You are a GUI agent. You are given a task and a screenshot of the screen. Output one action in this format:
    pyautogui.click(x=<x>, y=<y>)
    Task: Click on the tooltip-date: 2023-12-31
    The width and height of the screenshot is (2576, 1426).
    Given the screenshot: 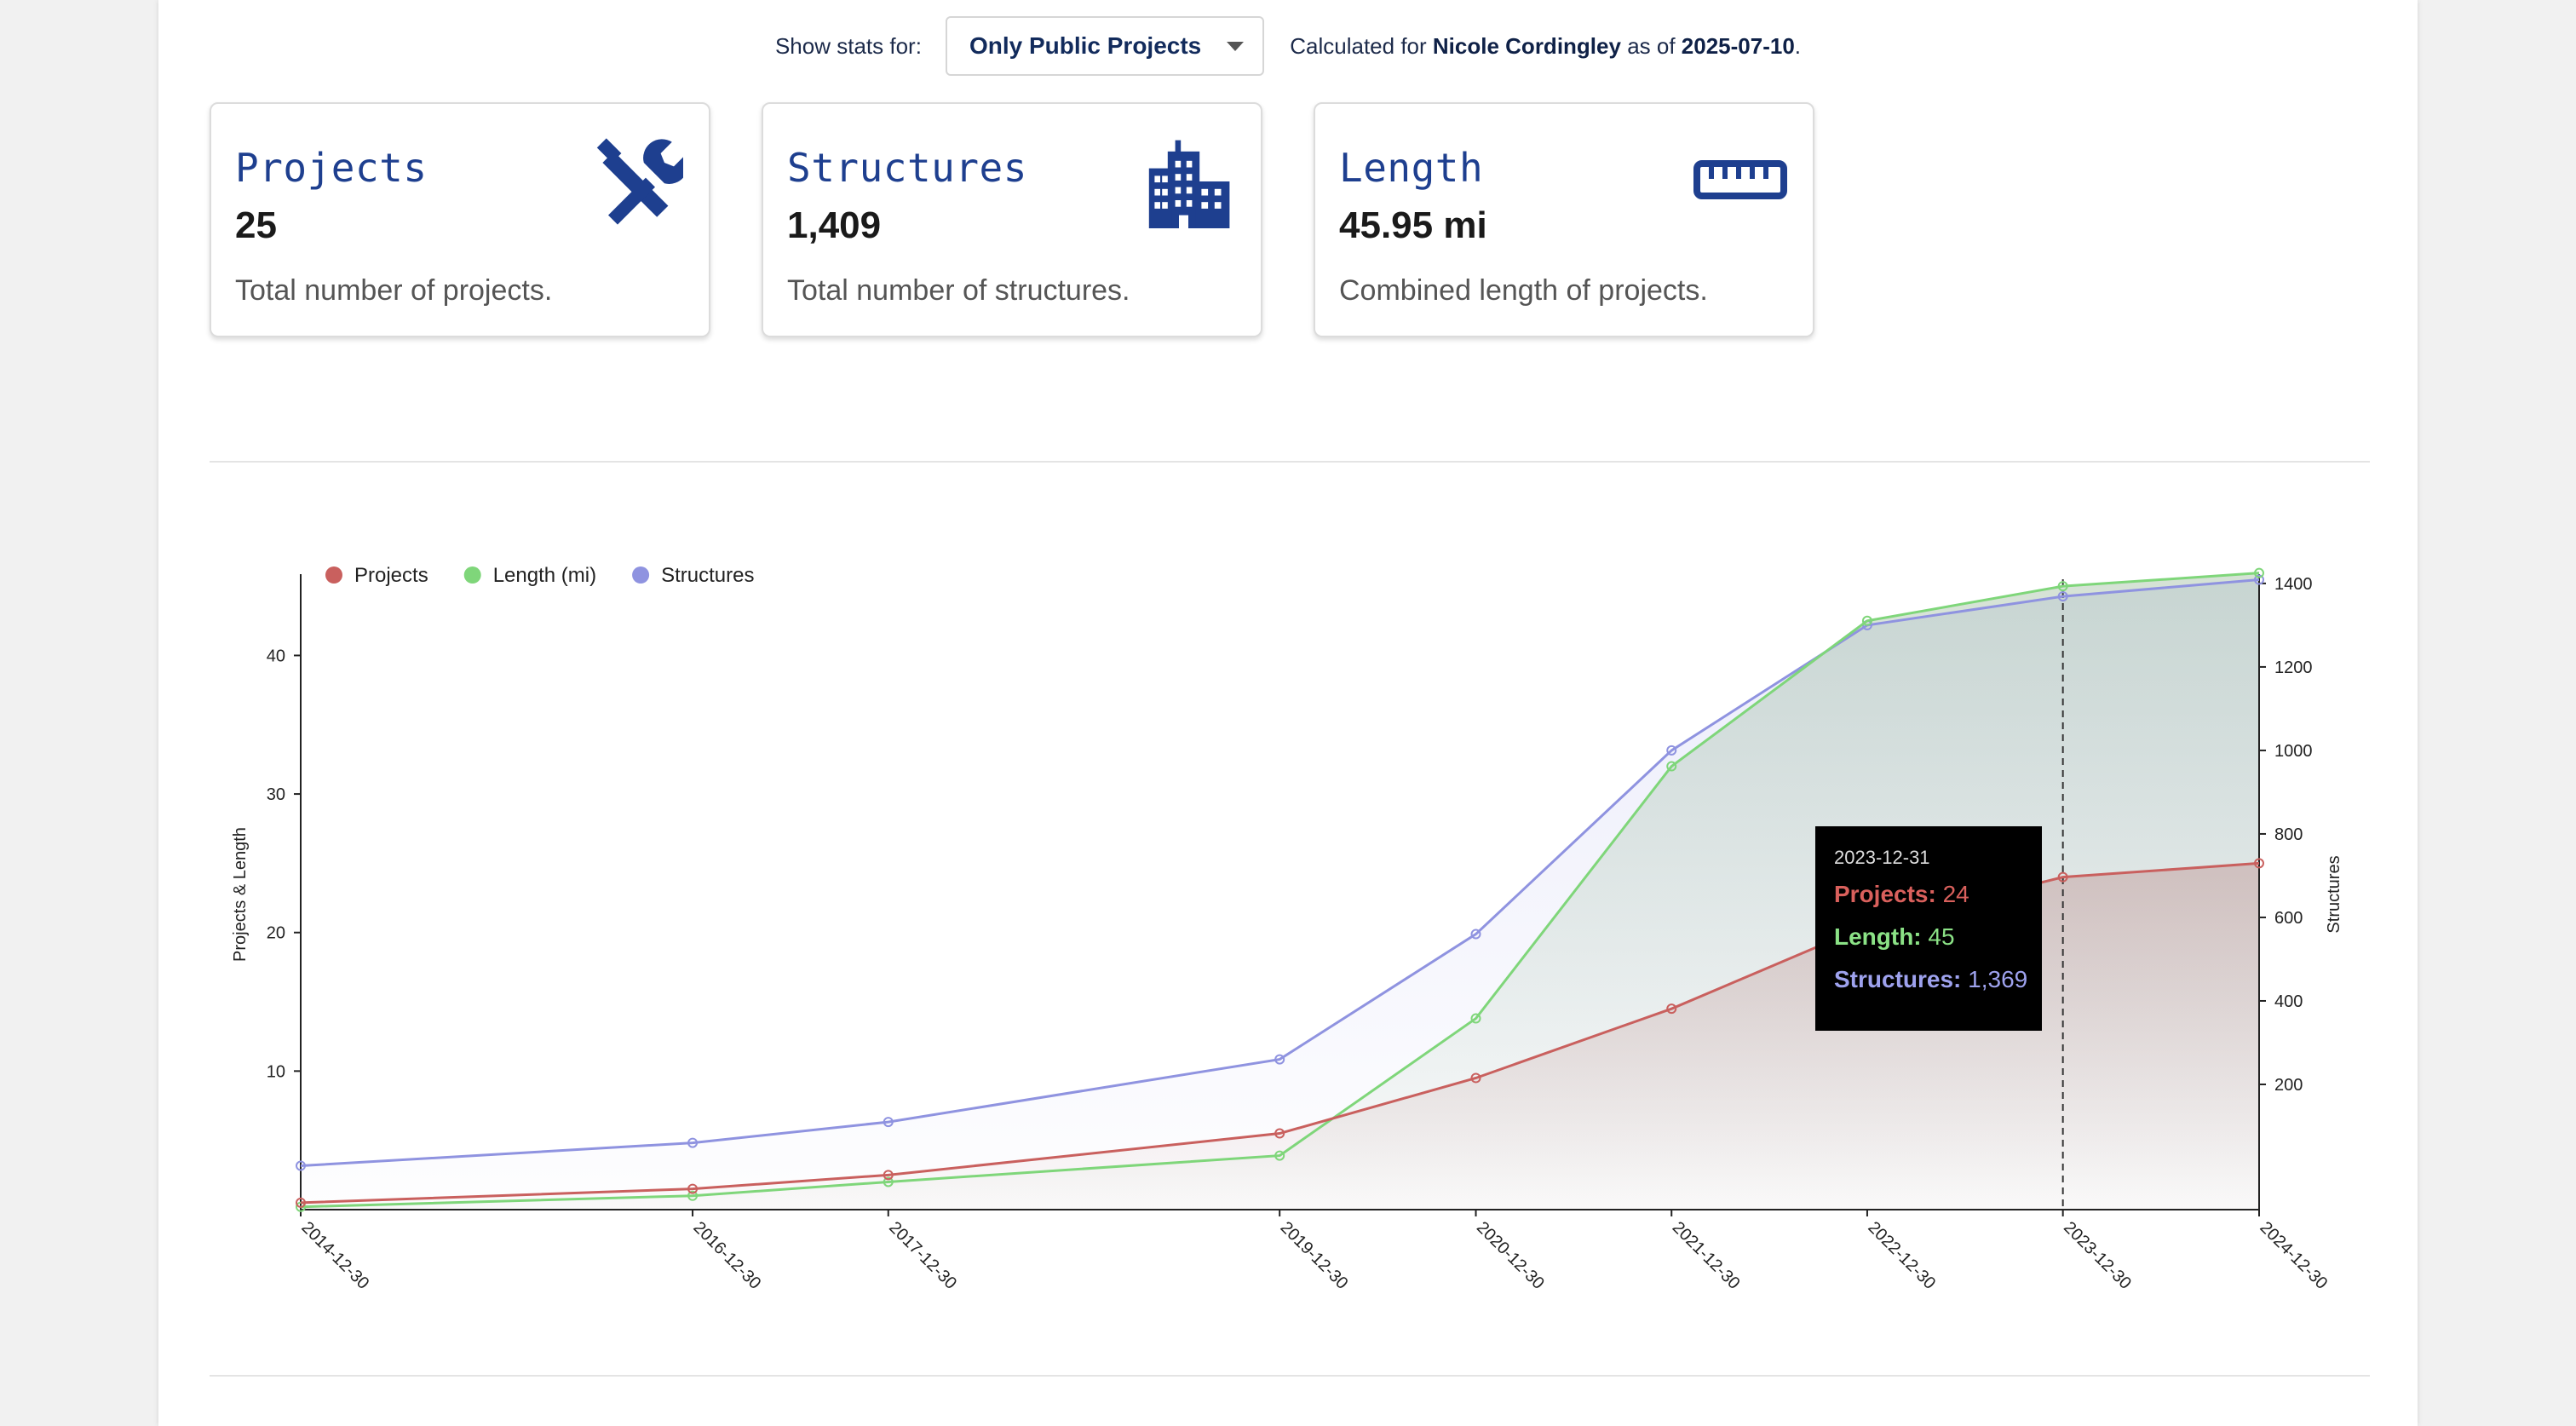 What is the action you would take?
    pyautogui.click(x=1882, y=857)
    